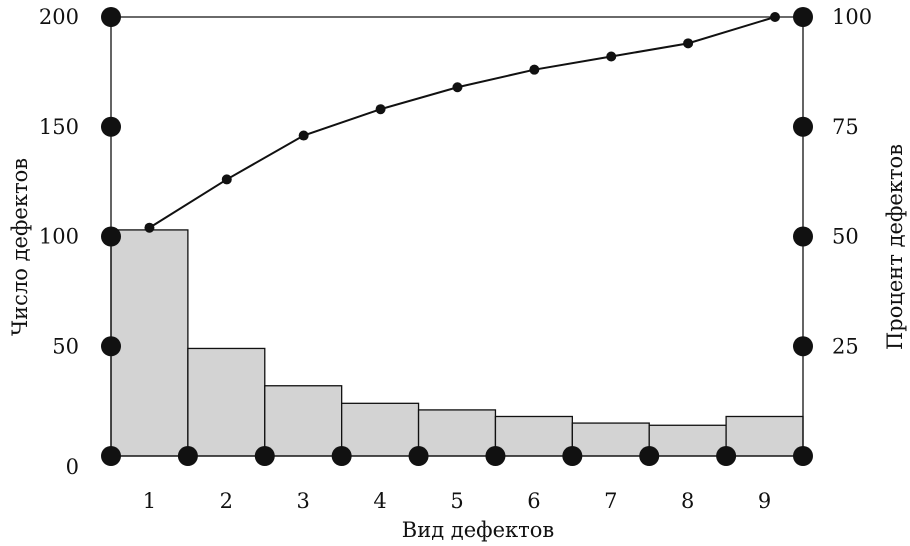  What do you see at coordinates (687, 501) in the screenshot?
I see `x-tick-8: 8` at bounding box center [687, 501].